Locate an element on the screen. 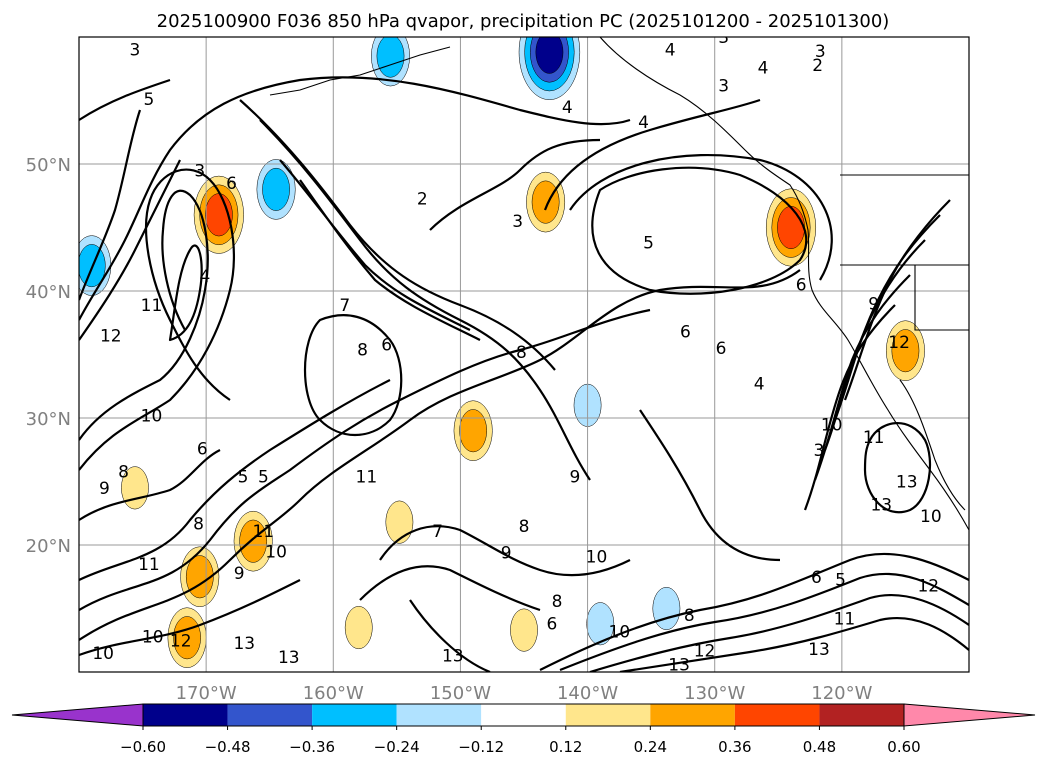 This screenshot has height=765, width=1047. colorbar-extend-max is located at coordinates (969, 715).